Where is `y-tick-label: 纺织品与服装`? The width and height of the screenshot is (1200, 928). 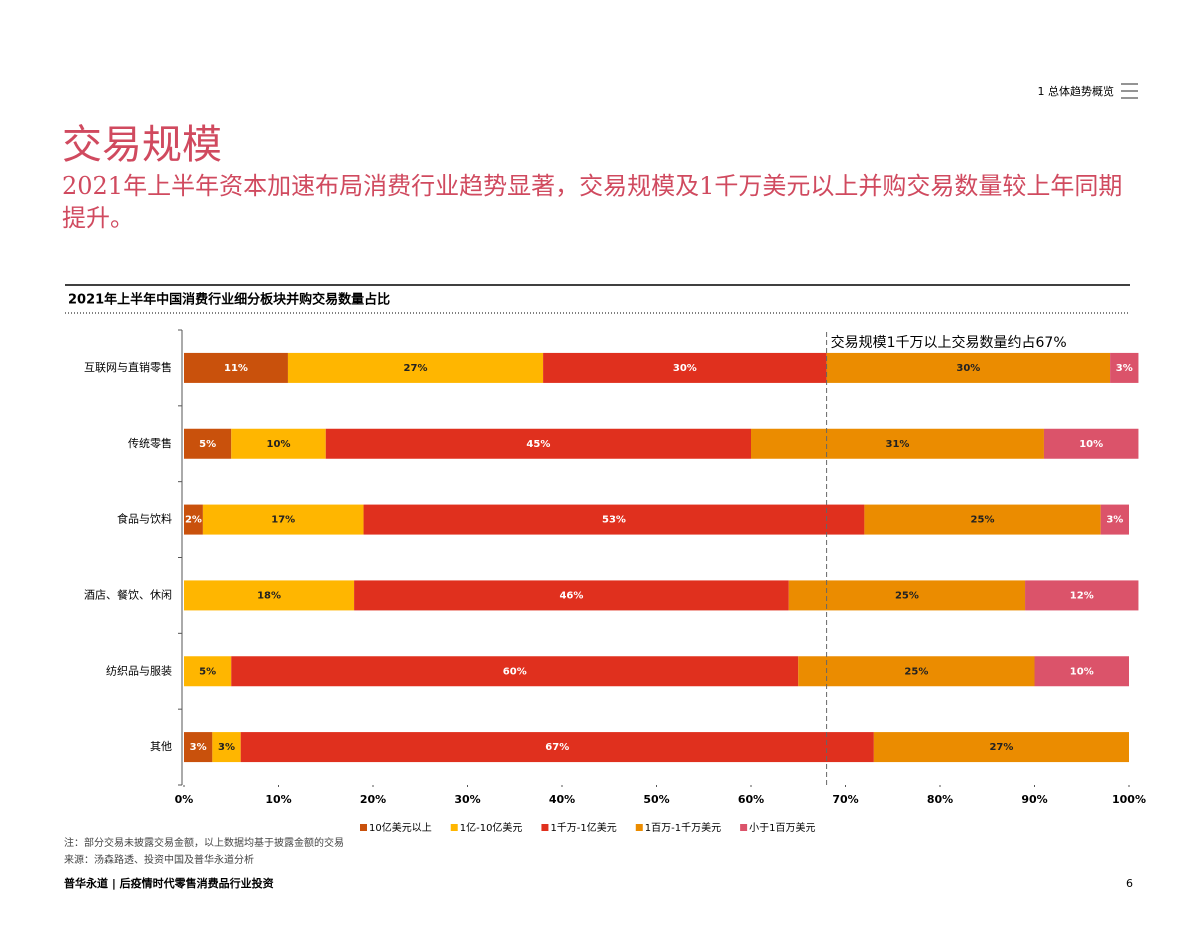
y-tick-label: 纺织品与服装 is located at coordinates (139, 670).